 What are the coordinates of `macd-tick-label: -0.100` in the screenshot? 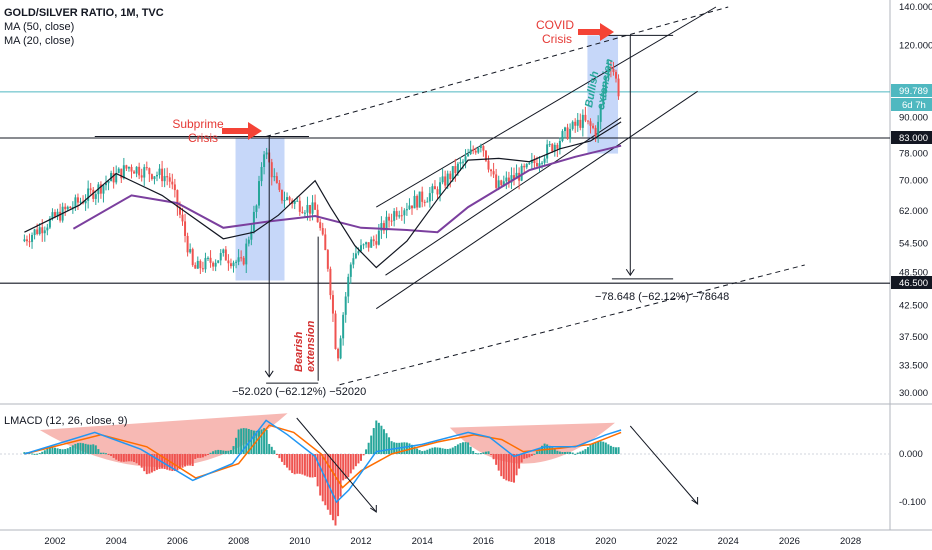 It's located at (912, 502).